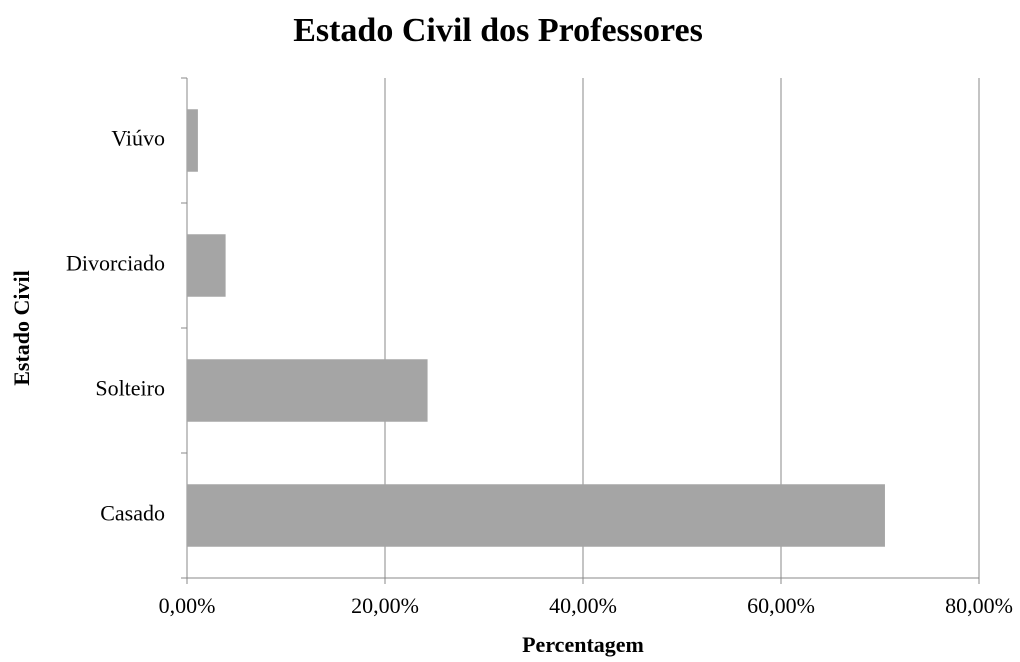  I want to click on x-tick-label: 0,00%, so click(187, 605).